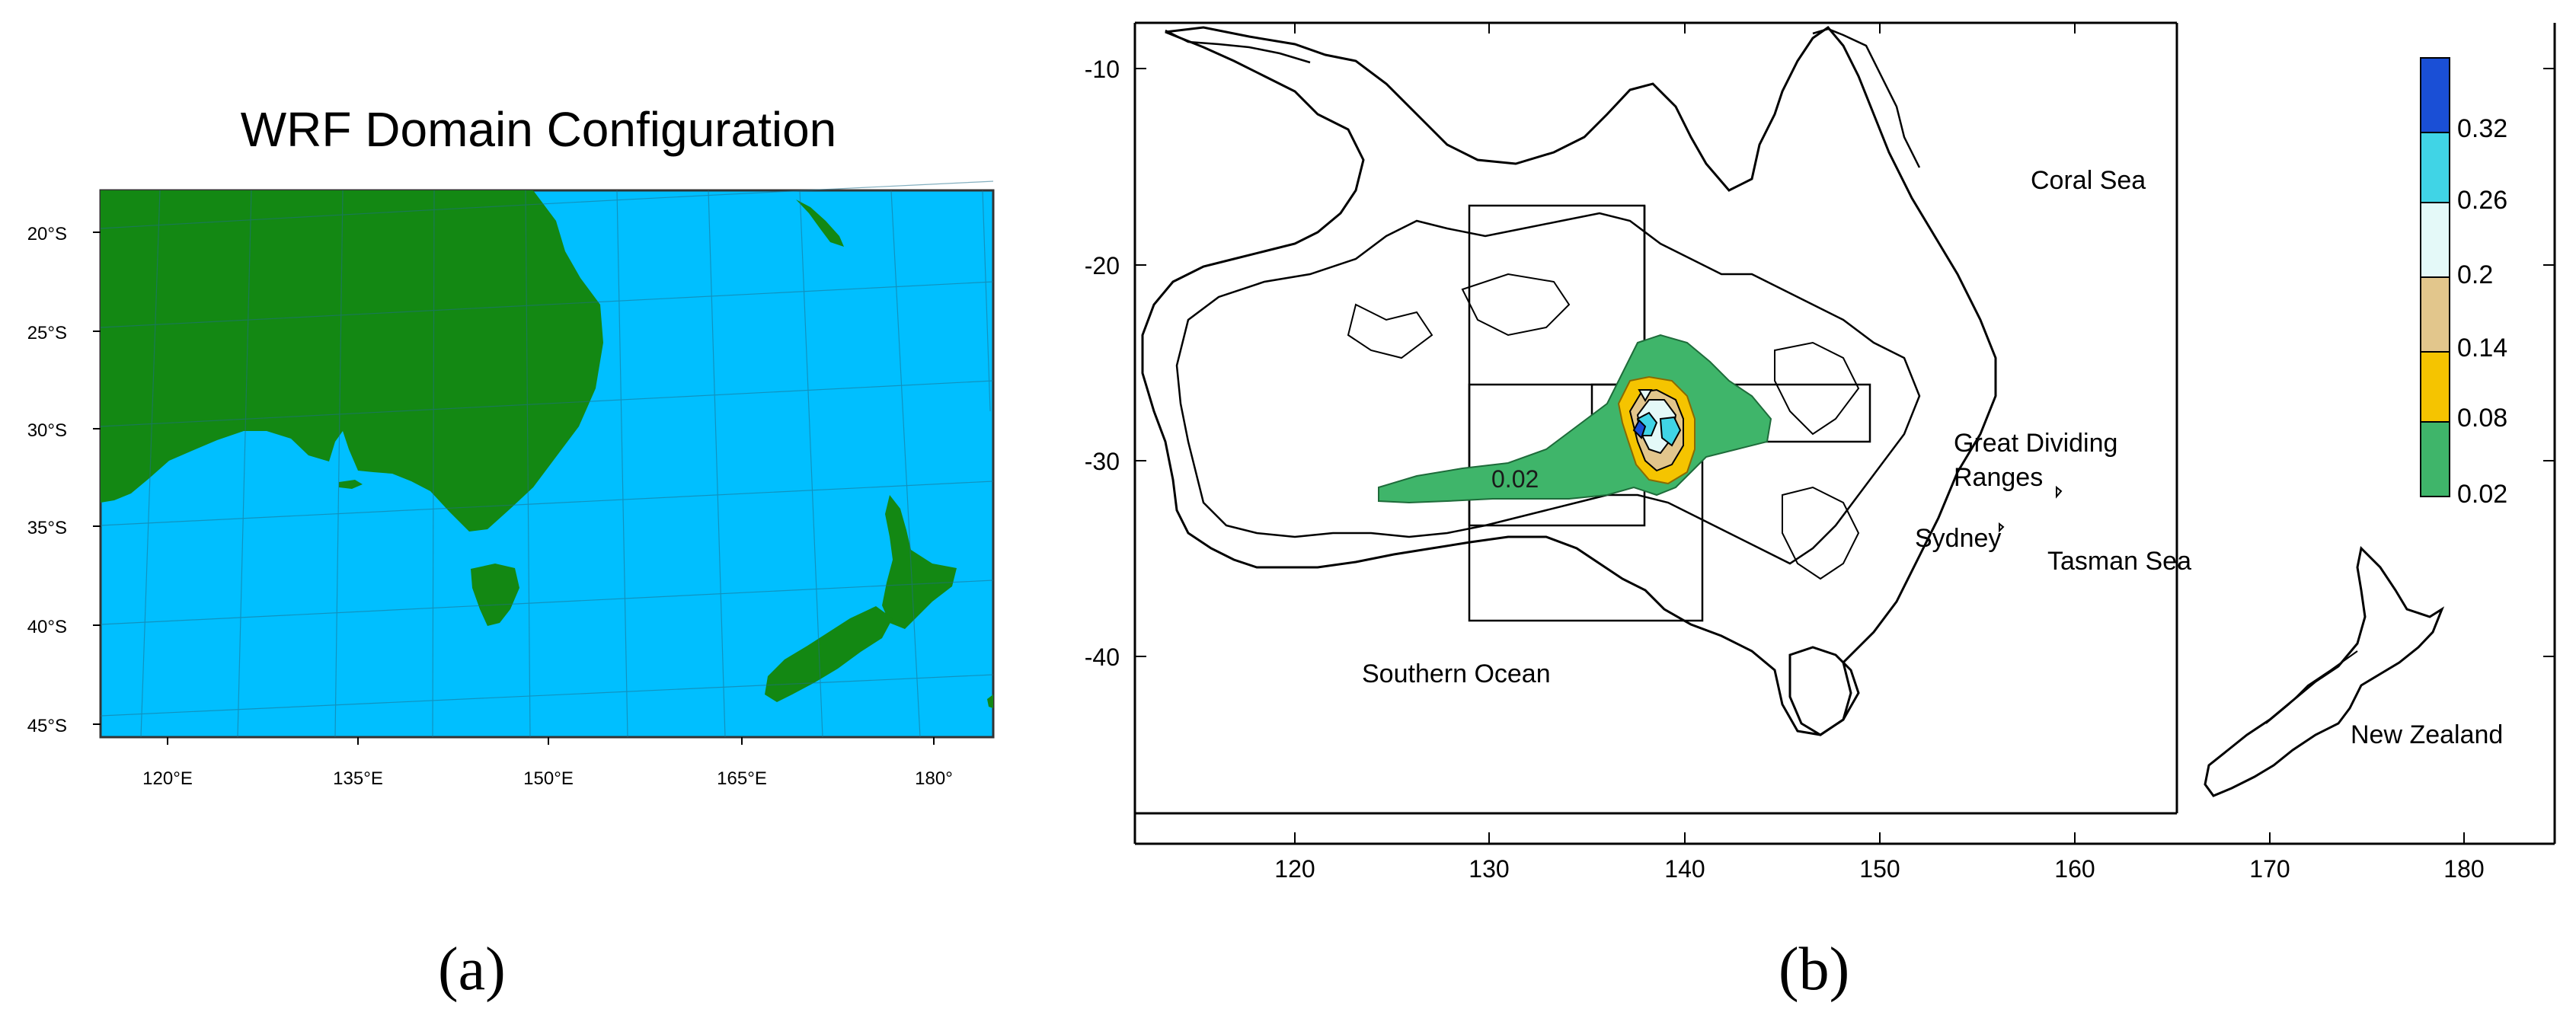  Describe the element at coordinates (1999, 478) in the screenshot. I see `label-great-dividing-2: Ranges` at that location.